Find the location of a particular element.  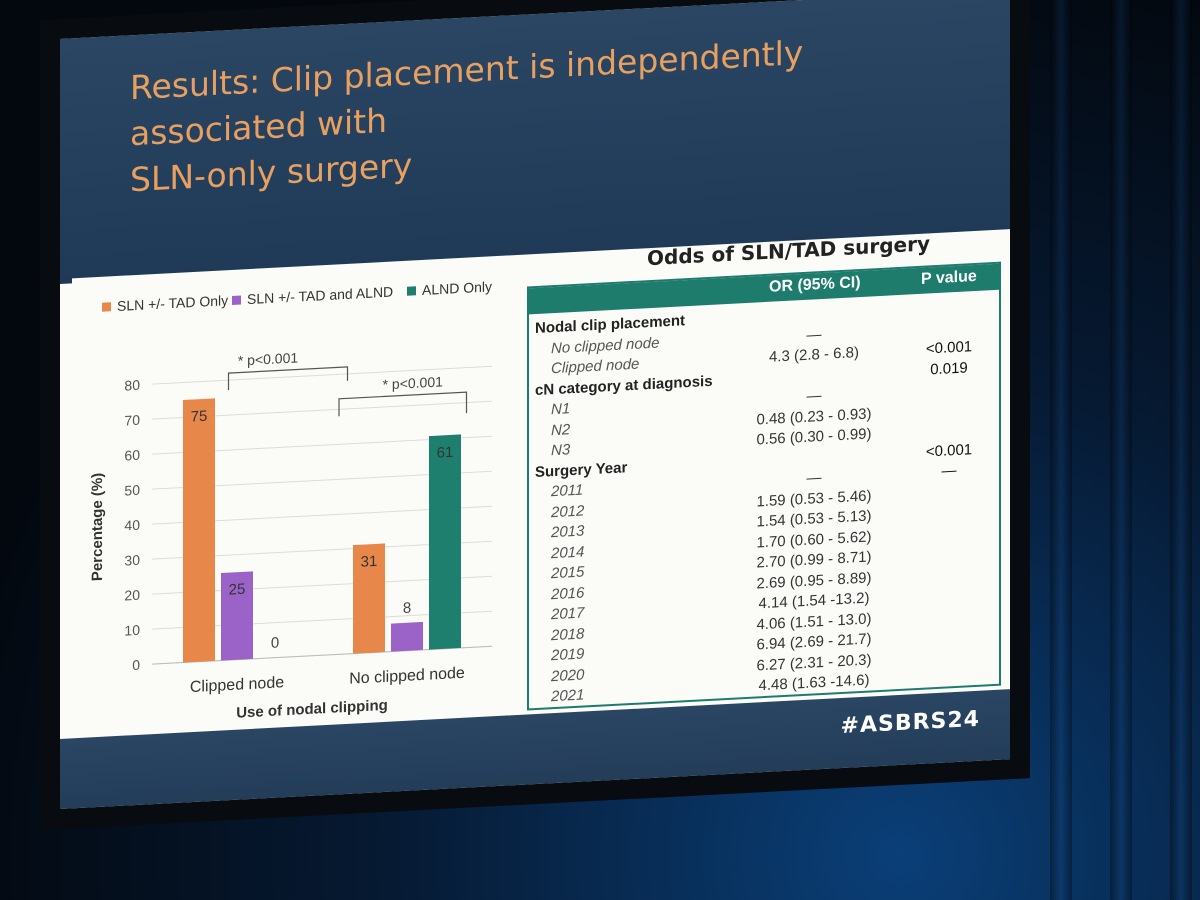

odds-row-label: N1 is located at coordinates (561, 409).